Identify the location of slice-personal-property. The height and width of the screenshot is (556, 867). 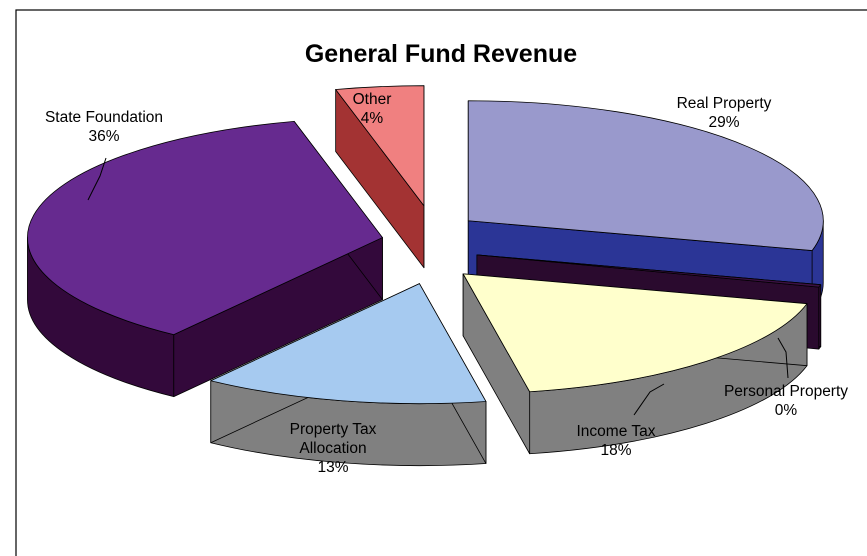
(649, 271).